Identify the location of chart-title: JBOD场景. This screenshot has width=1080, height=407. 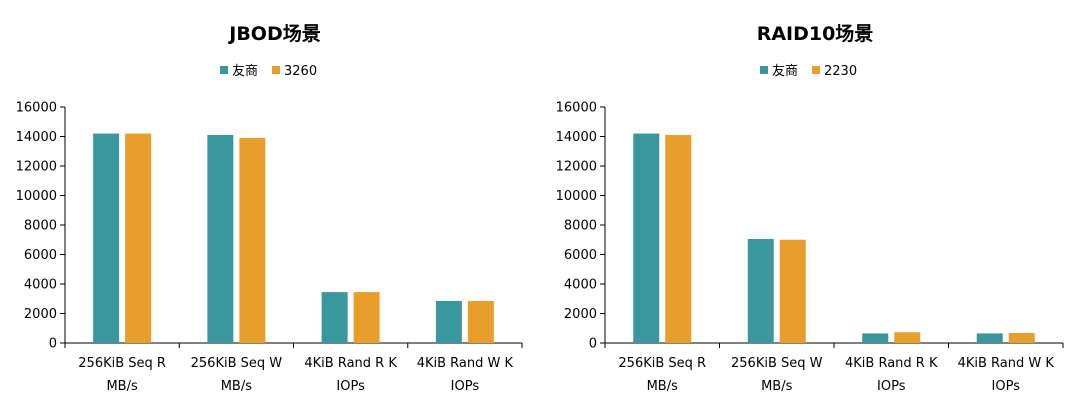
(273, 34).